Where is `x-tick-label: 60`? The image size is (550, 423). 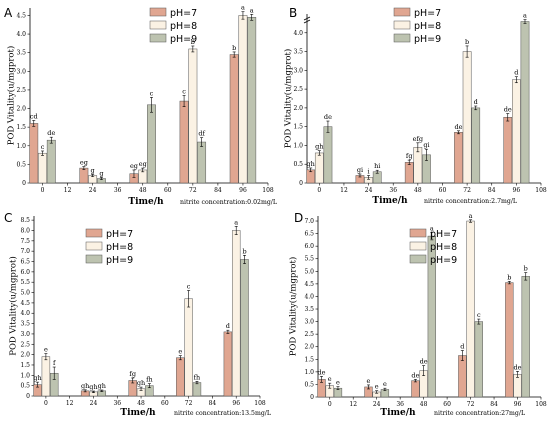 x-tick-label: 60 is located at coordinates (447, 404).